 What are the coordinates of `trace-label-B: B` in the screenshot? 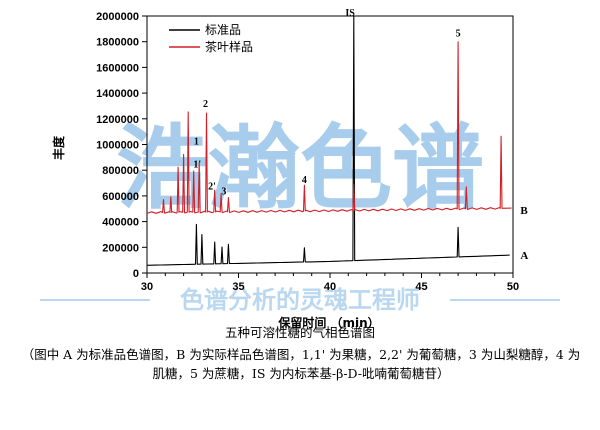 It's located at (524, 211).